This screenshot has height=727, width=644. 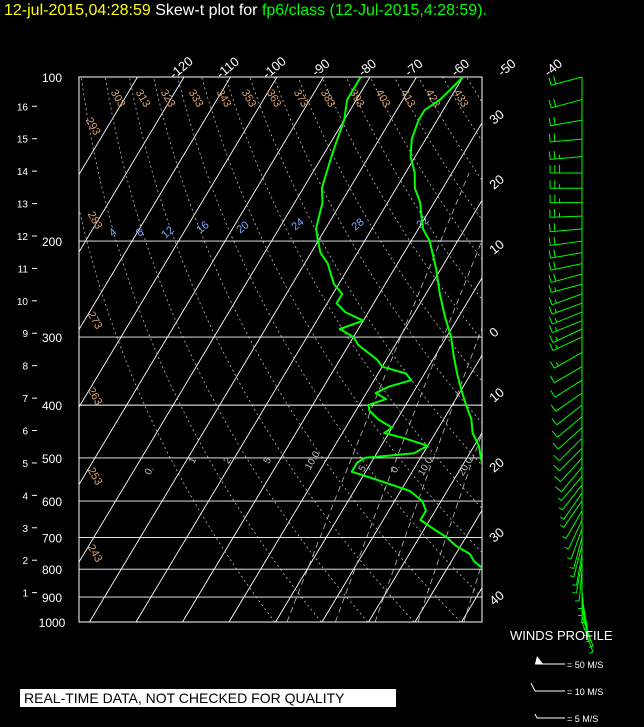 I want to click on pressure-tick-label: 900, so click(x=52, y=598).